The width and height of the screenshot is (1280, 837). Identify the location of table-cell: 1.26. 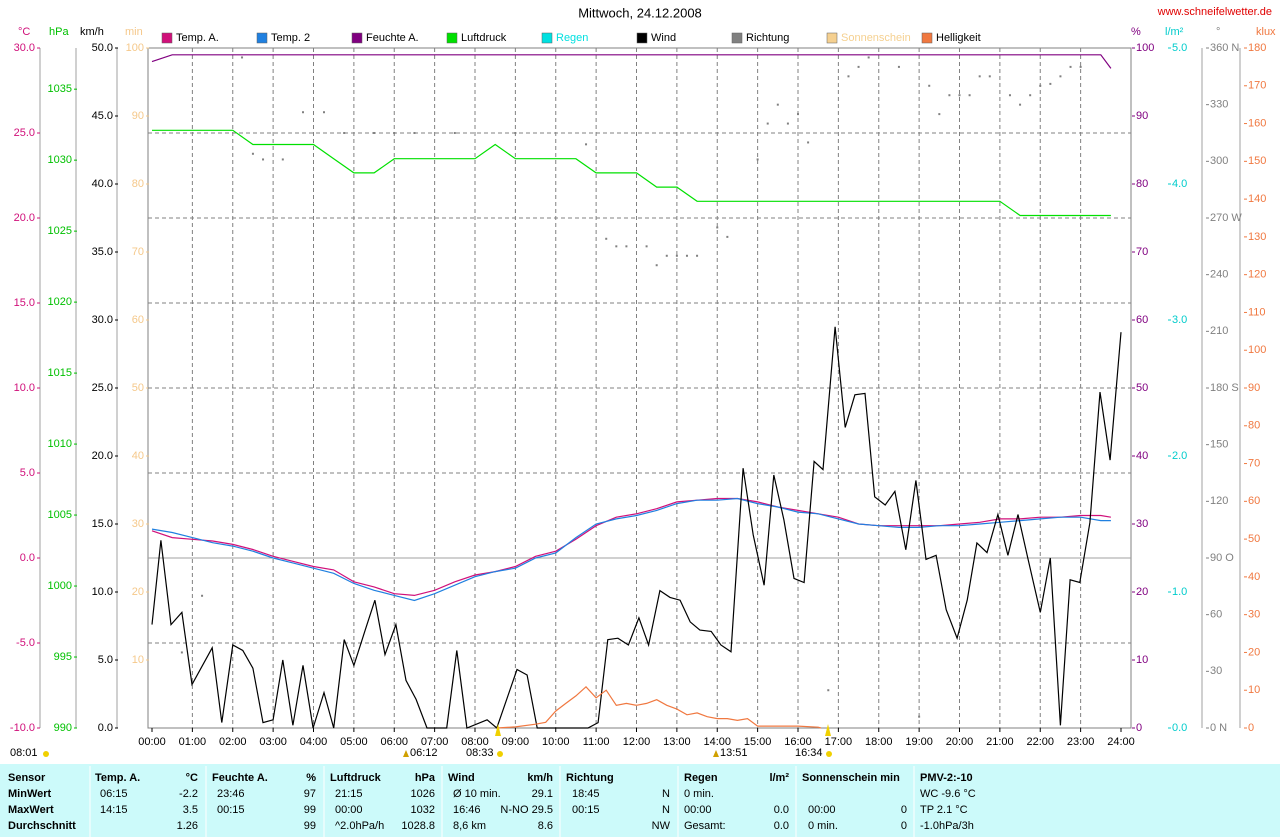
(187, 826).